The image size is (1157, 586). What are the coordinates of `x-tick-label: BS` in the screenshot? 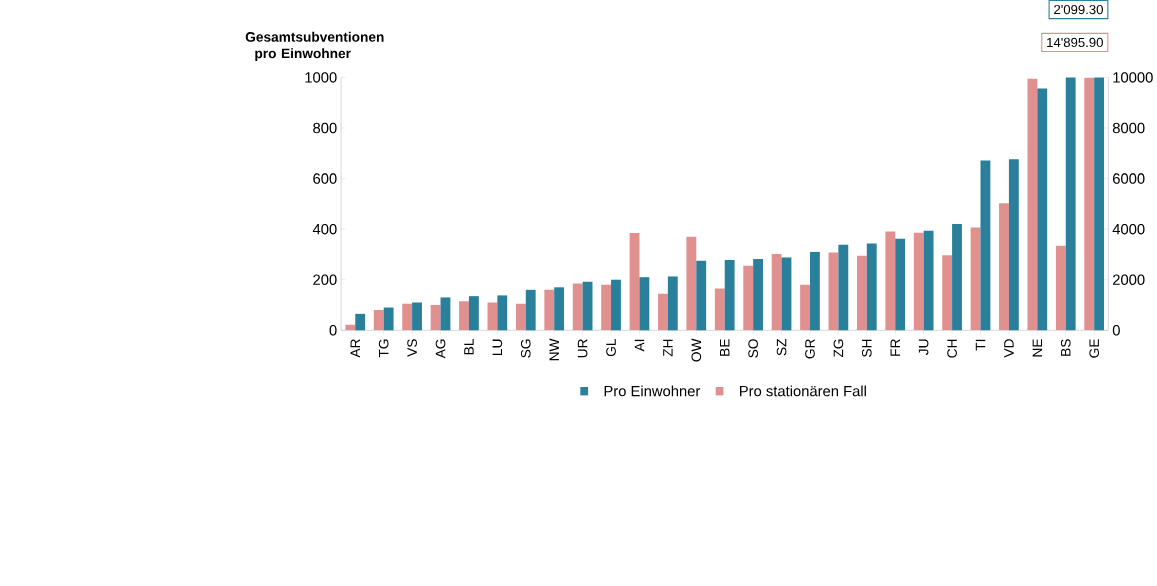 It's located at (1065, 347).